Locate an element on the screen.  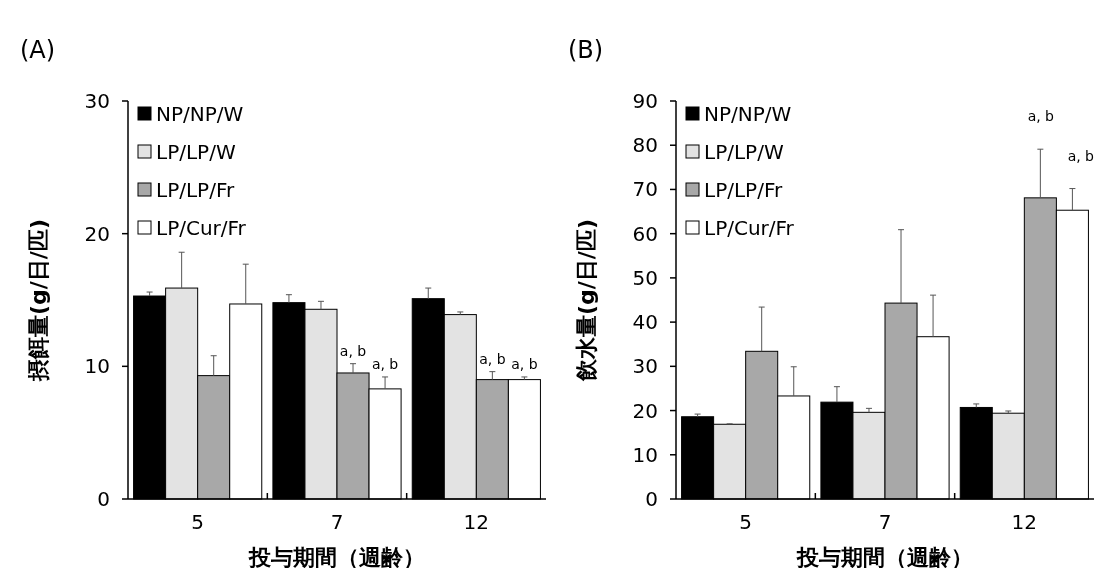
y-axis-title: 摂餌量(g/日/匹) is located at coordinates (38, 300).